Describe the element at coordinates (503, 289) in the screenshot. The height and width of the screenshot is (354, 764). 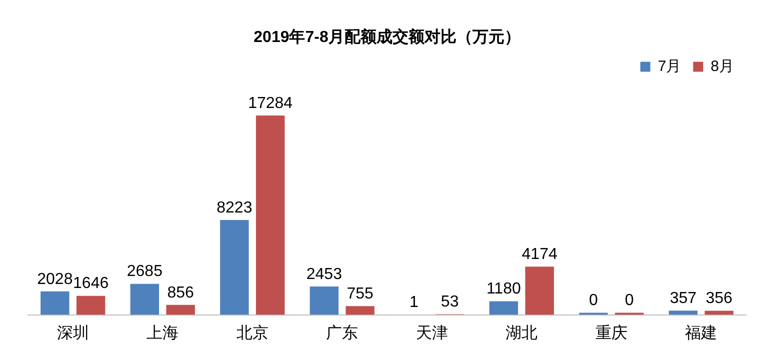
I see `data-label: 1180` at that location.